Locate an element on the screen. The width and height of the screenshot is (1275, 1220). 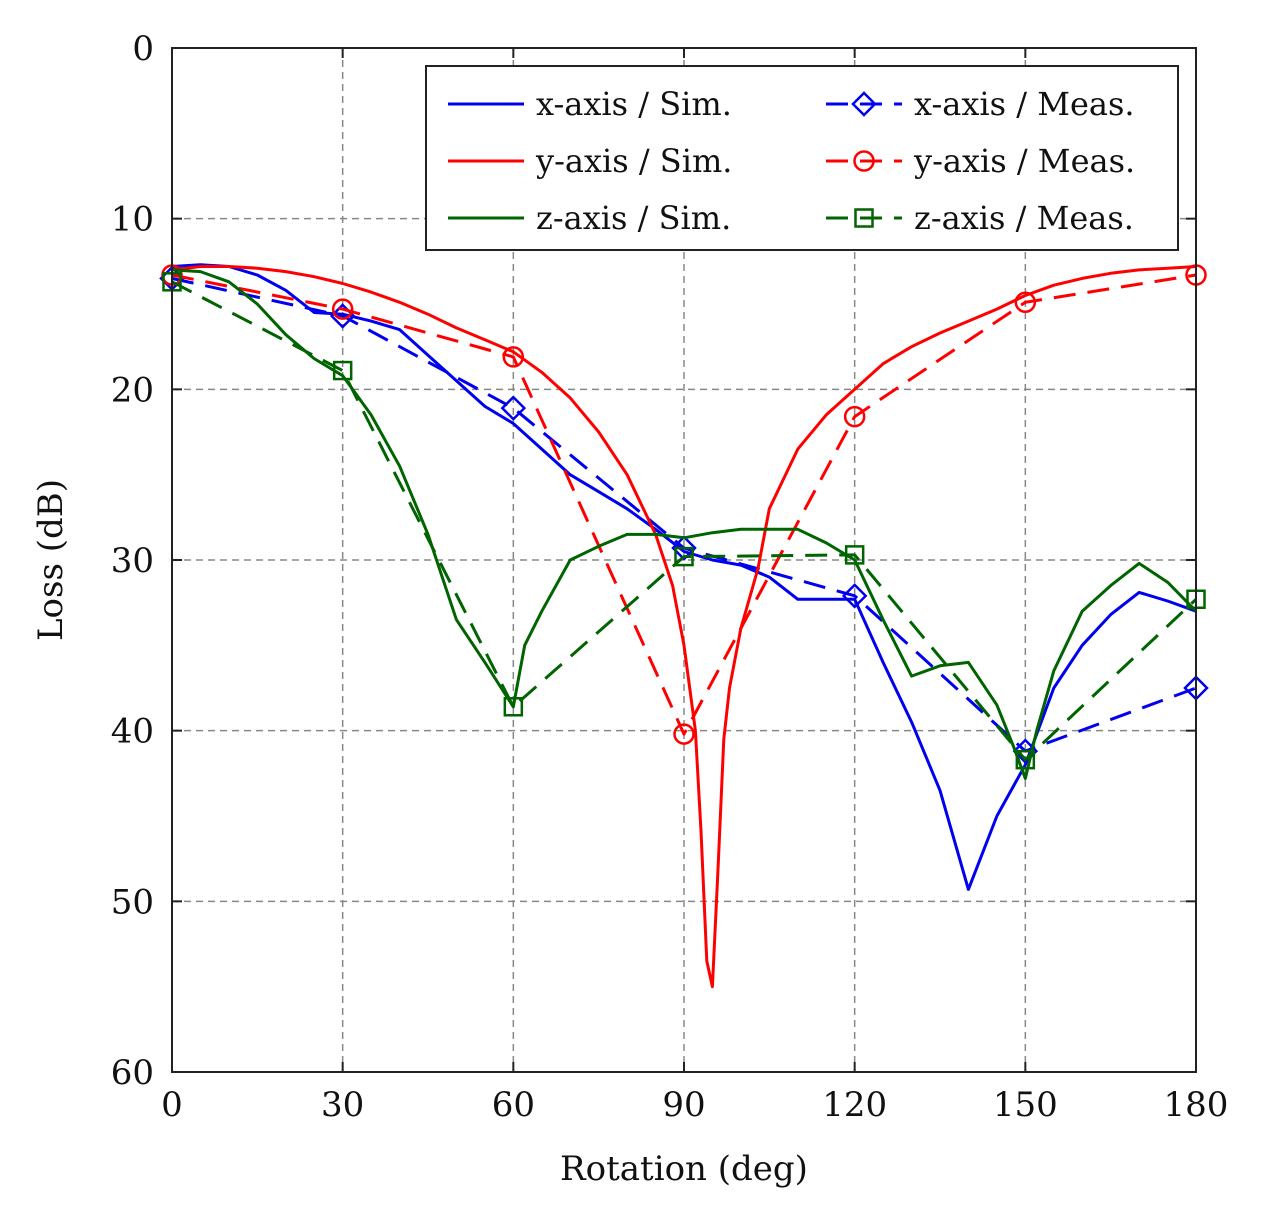
y-tick-label: 20 is located at coordinates (132, 390).